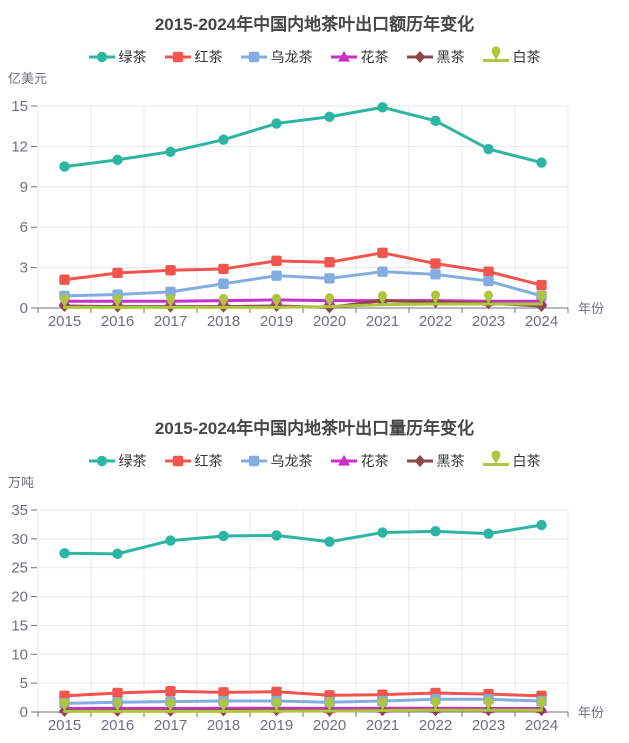 The width and height of the screenshot is (629, 743). Describe the element at coordinates (435, 725) in the screenshot. I see `svg-text: 2022` at that location.